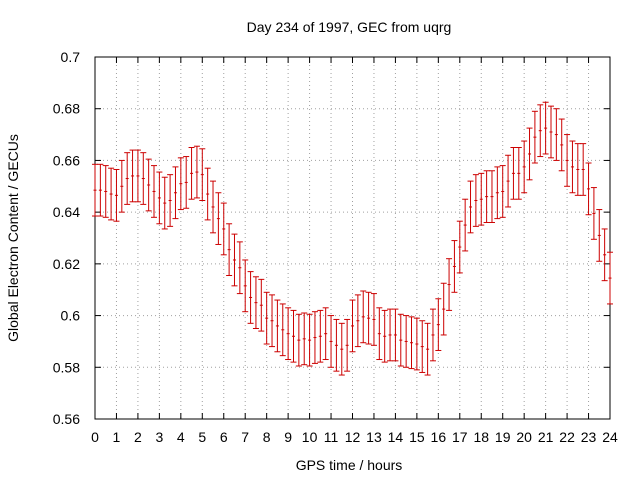  What do you see at coordinates (13, 238) in the screenshot?
I see `y-axis-label: Global Electron Content / GECUs` at bounding box center [13, 238].